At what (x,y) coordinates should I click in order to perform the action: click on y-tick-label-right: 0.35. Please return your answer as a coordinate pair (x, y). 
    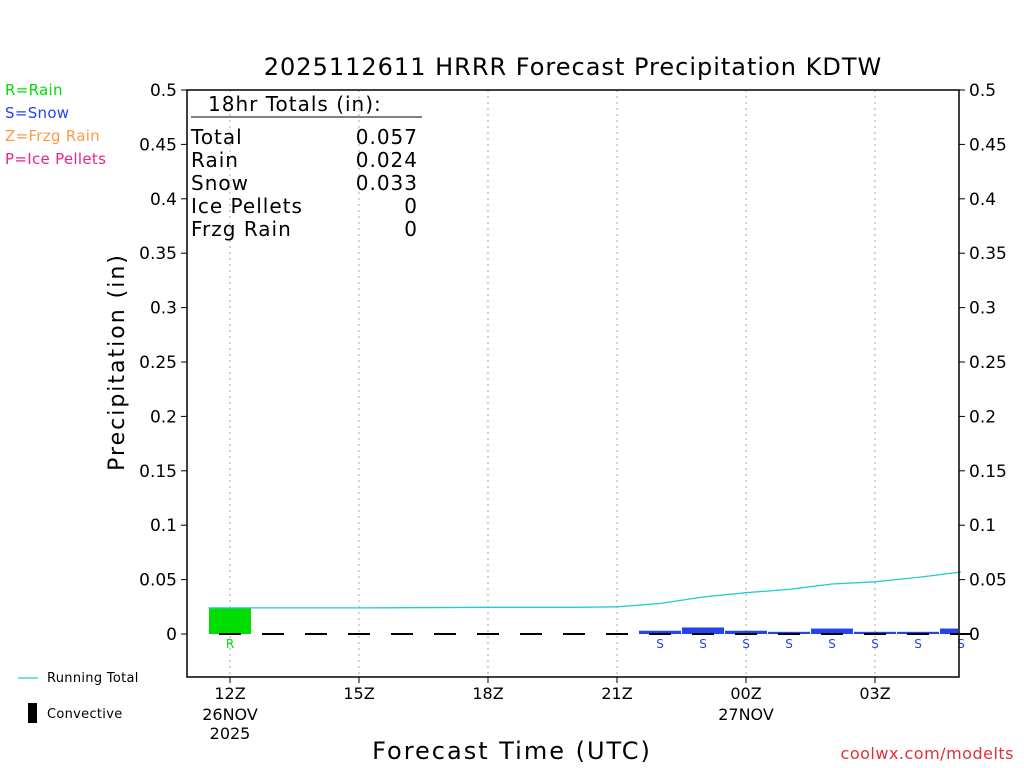
    Looking at the image, I should click on (988, 254).